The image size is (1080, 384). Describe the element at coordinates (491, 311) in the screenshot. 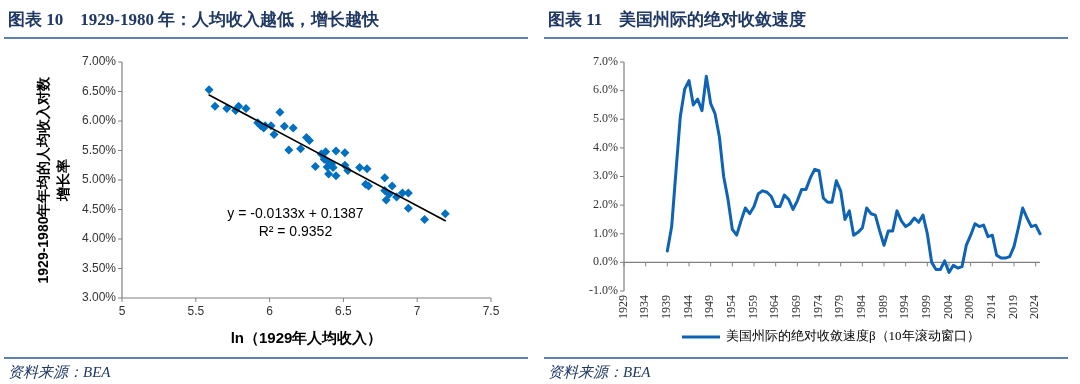

I see `x-tick-label: 7.5` at that location.